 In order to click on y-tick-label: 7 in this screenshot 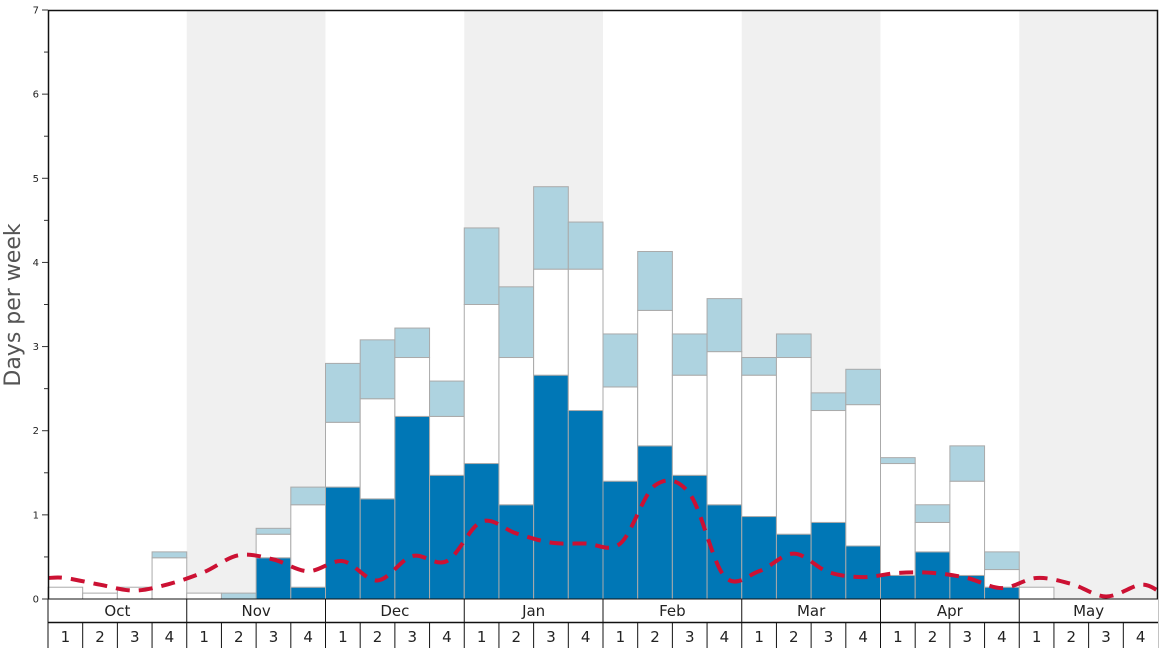, I will do `click(36, 11)`.